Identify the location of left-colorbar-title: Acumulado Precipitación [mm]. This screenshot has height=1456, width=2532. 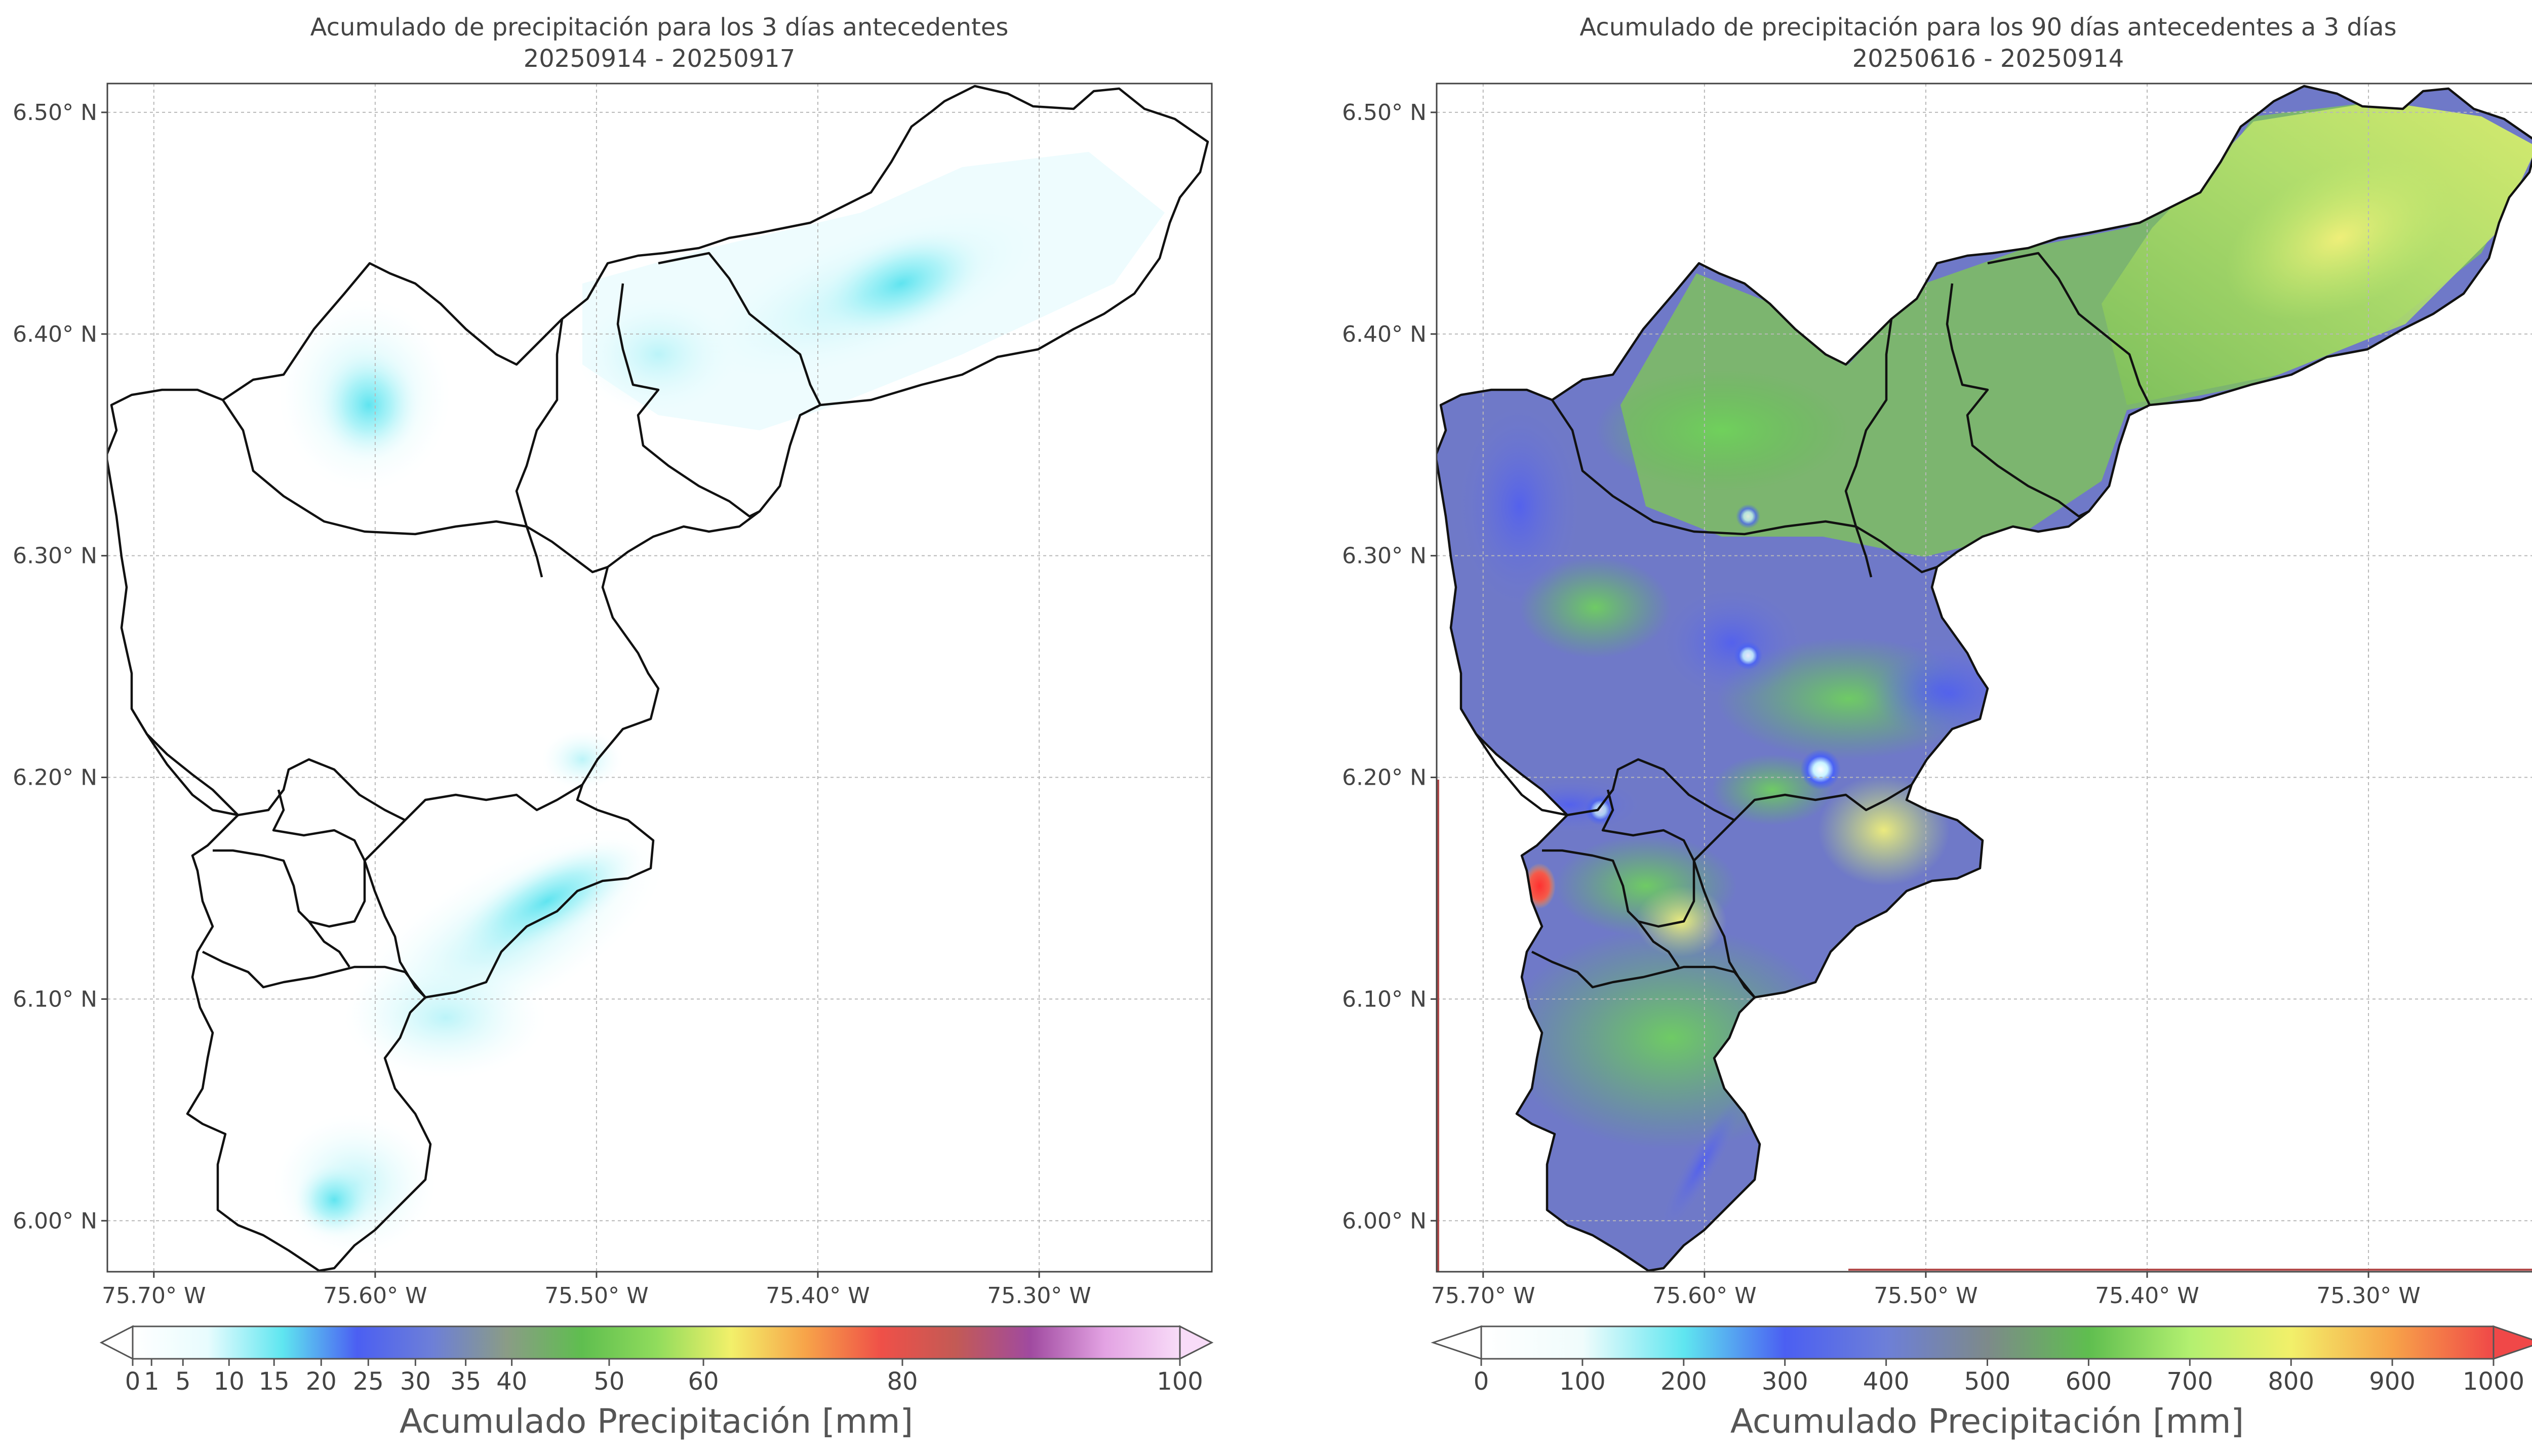
(656, 1421).